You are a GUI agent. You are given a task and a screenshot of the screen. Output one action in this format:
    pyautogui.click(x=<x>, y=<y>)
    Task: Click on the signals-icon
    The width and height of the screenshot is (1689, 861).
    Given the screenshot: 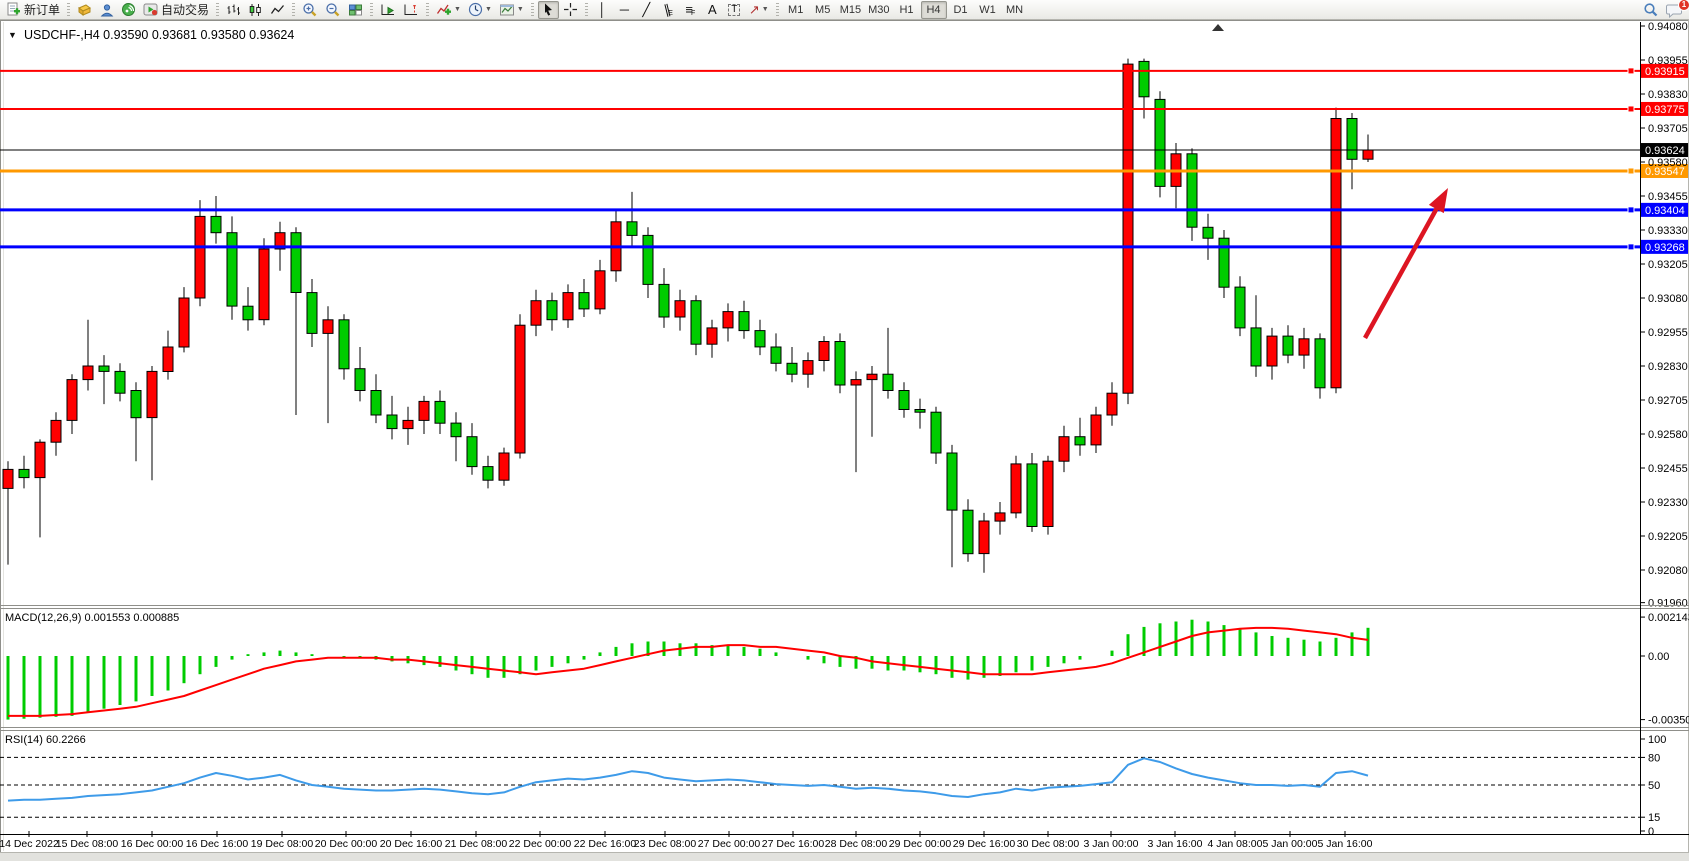 What is the action you would take?
    pyautogui.click(x=129, y=9)
    